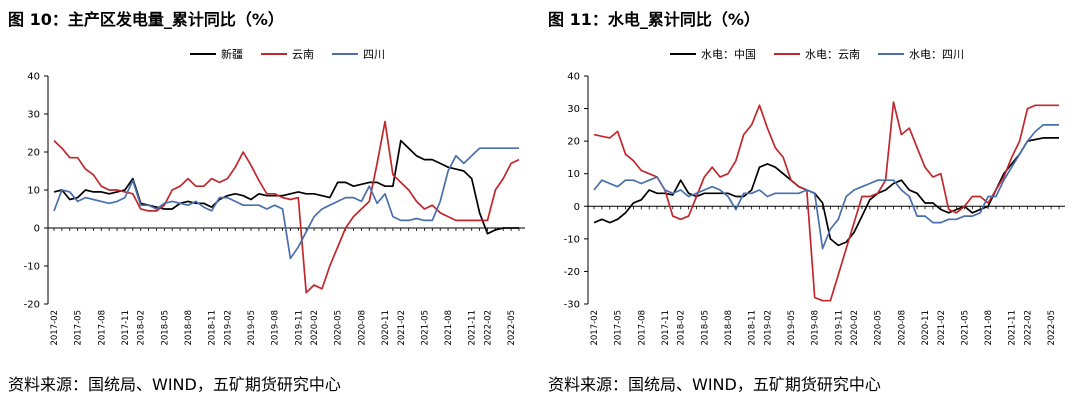 The height and width of the screenshot is (408, 1080). I want to click on legend-item-2: 水电：云南, so click(817, 54).